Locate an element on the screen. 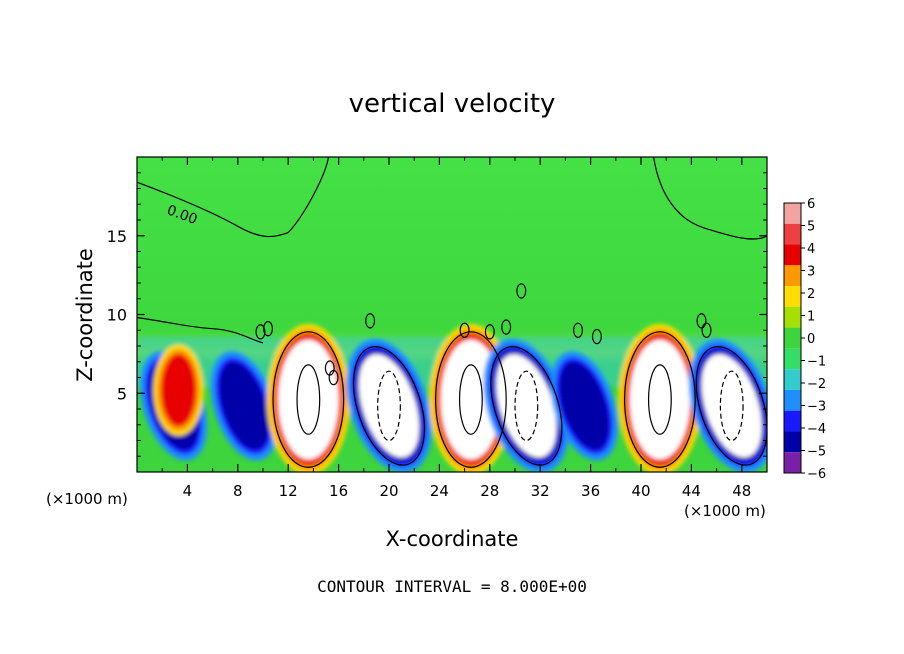 Image resolution: width=904 pixels, height=654 pixels. colorbar-label-8: −2 is located at coordinates (816, 384).